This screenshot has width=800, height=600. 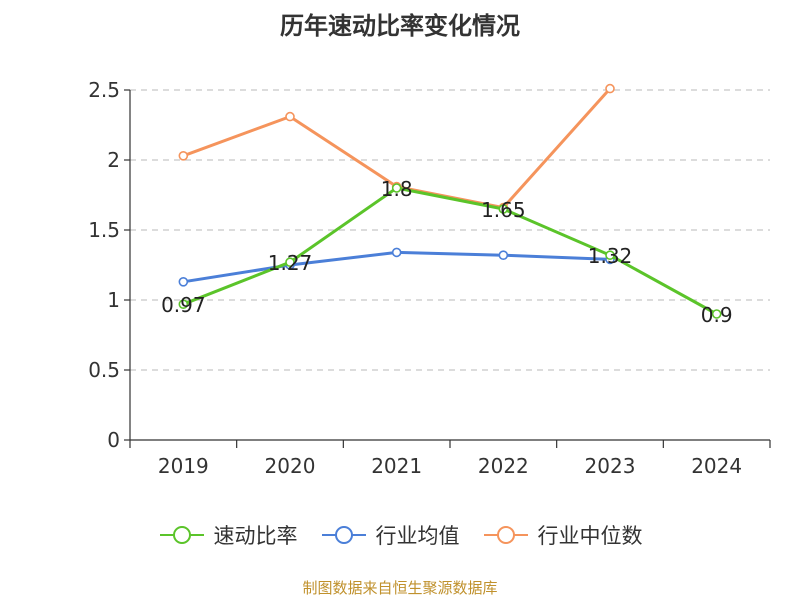 I want to click on y-tick-label: 0.5, so click(x=104, y=370).